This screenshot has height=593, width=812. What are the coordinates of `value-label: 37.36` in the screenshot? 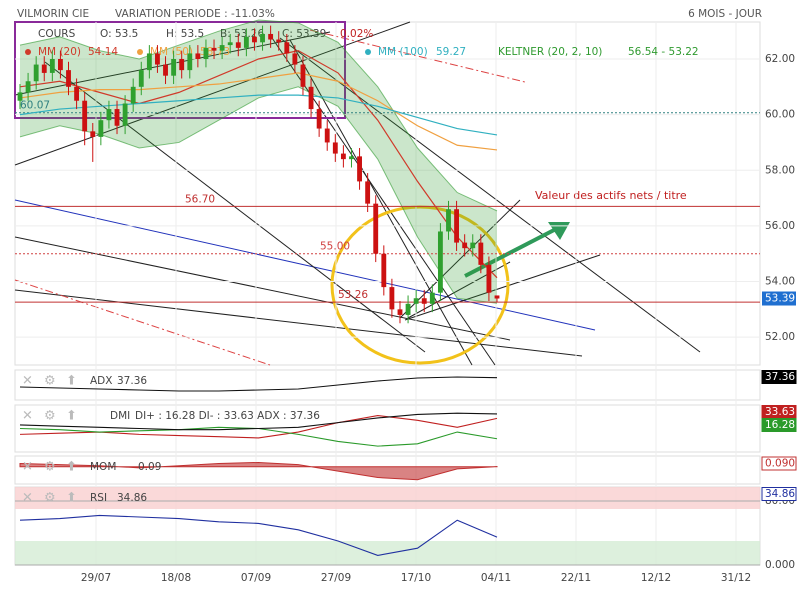 It's located at (780, 377).